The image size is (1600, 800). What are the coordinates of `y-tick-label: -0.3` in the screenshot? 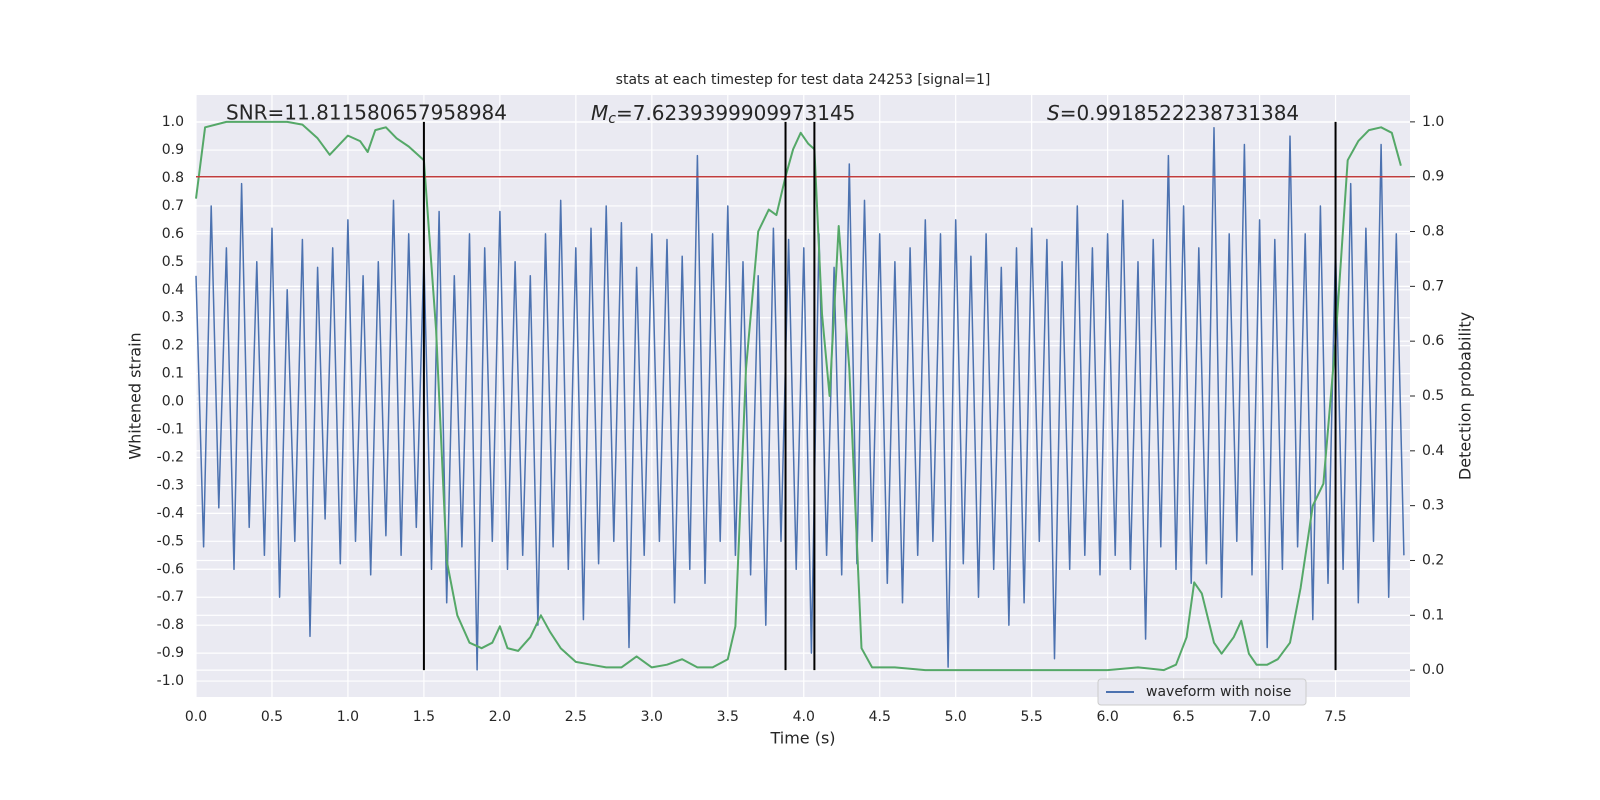 It's located at (170, 485).